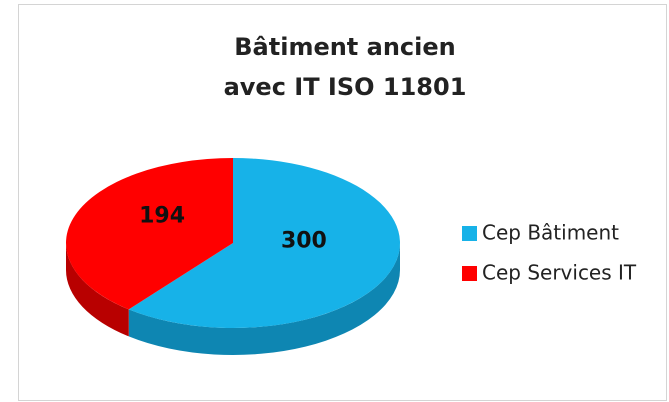 This screenshot has height=402, width=669. What do you see at coordinates (344, 47) in the screenshot?
I see `chart-title: Bâtiment ancien` at bounding box center [344, 47].